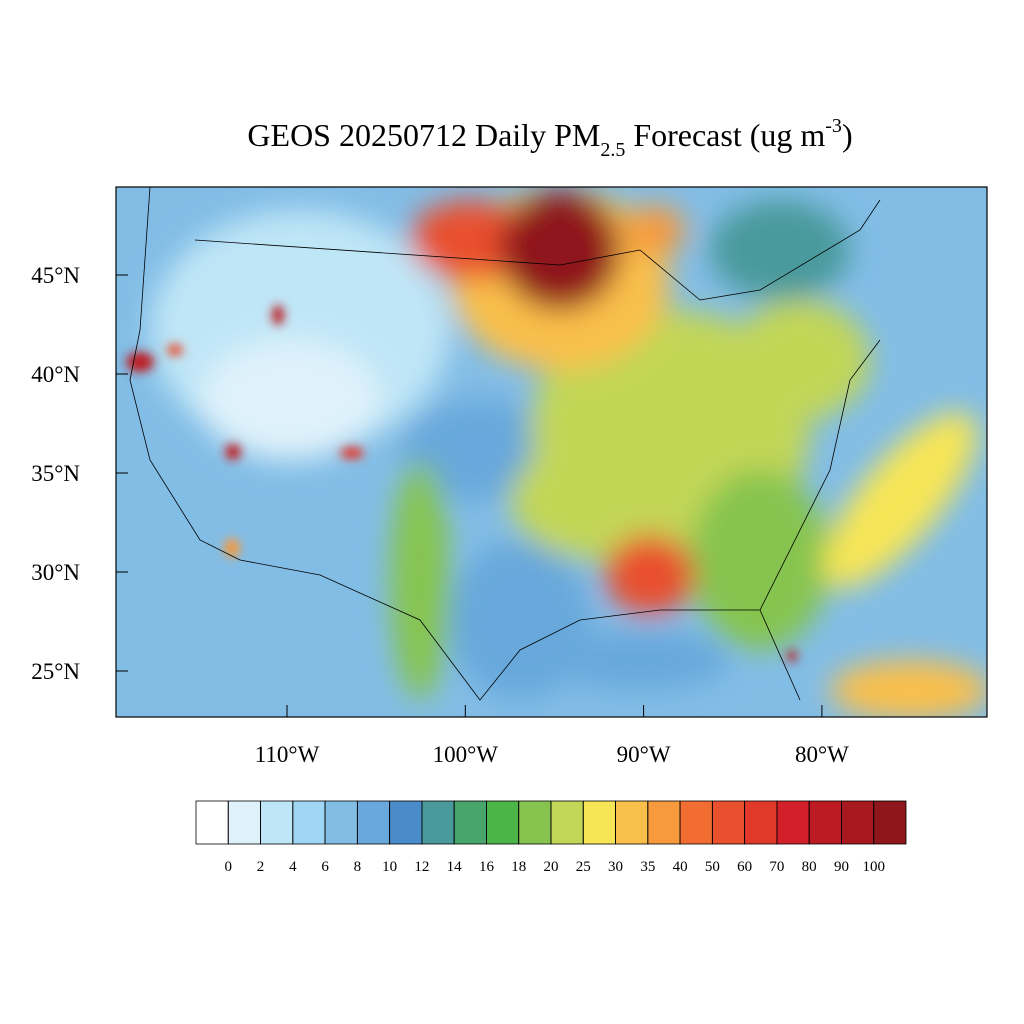  What do you see at coordinates (55, 374) in the screenshot?
I see `lat-tick-label: 40°N` at bounding box center [55, 374].